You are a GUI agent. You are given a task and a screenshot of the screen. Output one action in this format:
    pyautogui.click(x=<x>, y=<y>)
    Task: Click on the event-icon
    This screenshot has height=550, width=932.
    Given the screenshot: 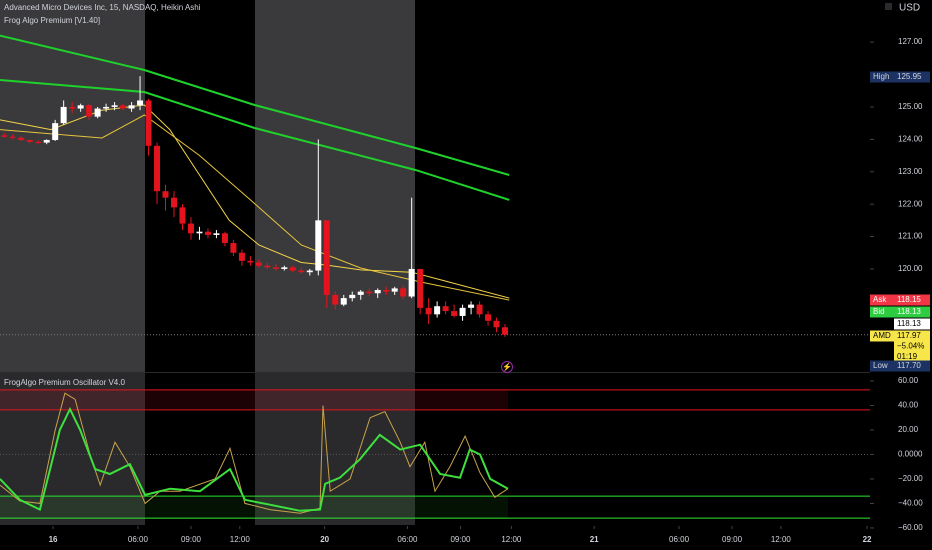 What is the action you would take?
    pyautogui.click(x=507, y=367)
    